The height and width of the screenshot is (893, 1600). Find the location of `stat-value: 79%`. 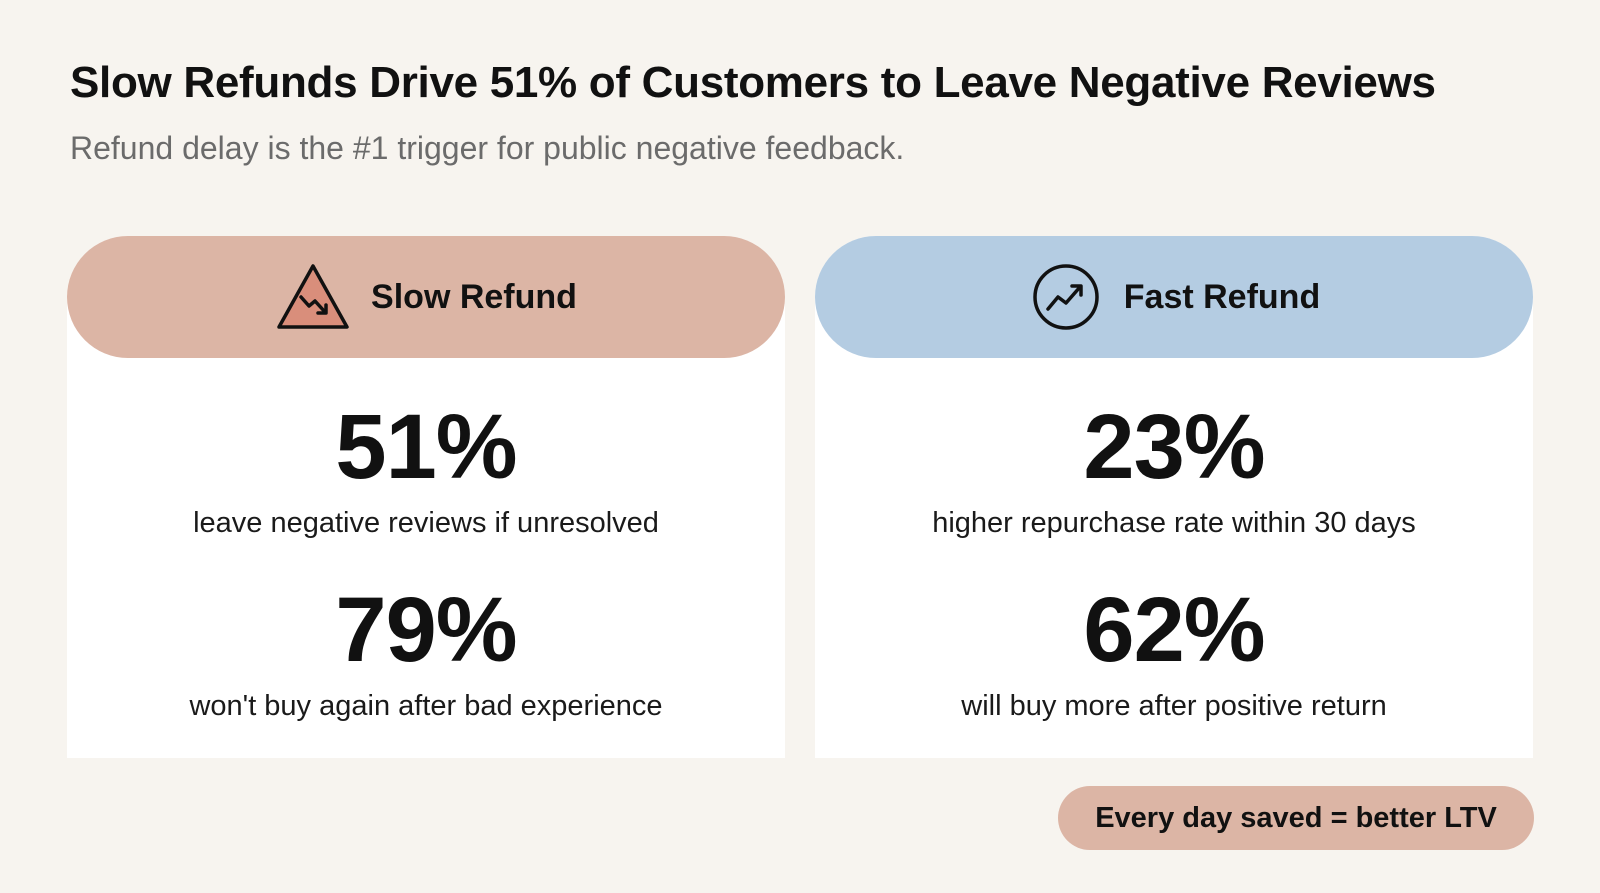

stat-value: 79% is located at coordinates (426, 630).